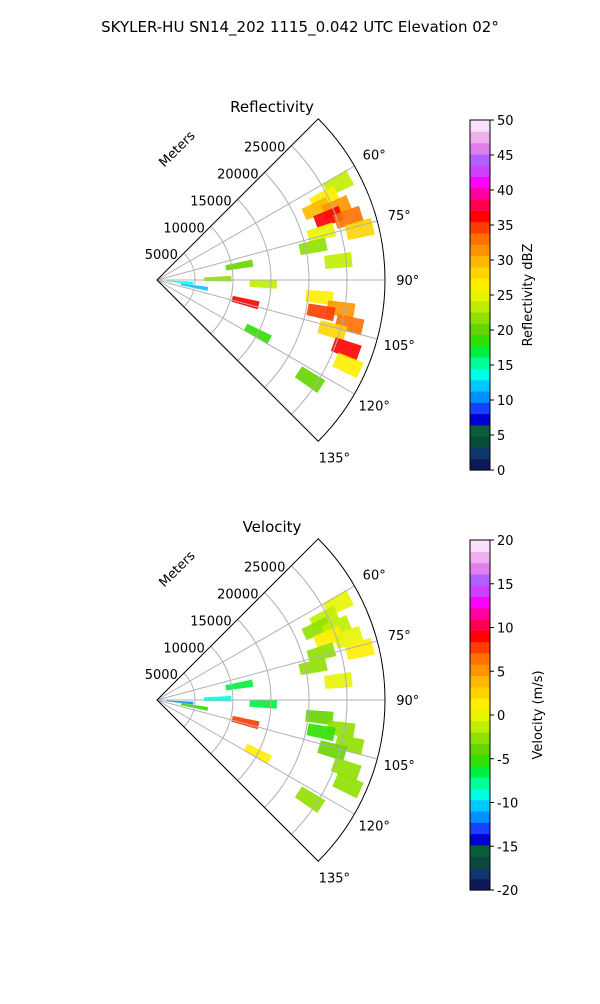 This screenshot has width=600, height=1004. Describe the element at coordinates (161, 255) in the screenshot. I see `range-tick-label: 5000` at that location.